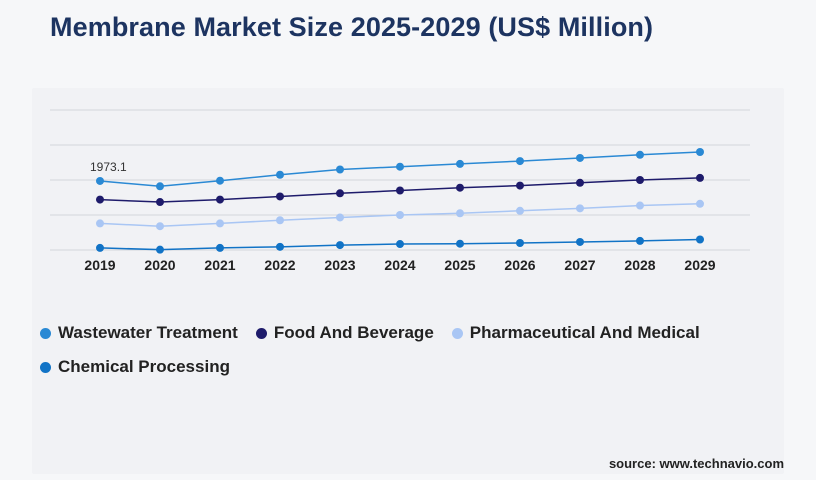 The image size is (816, 480). I want to click on legend-item: Wastewater Treatment, so click(139, 333).